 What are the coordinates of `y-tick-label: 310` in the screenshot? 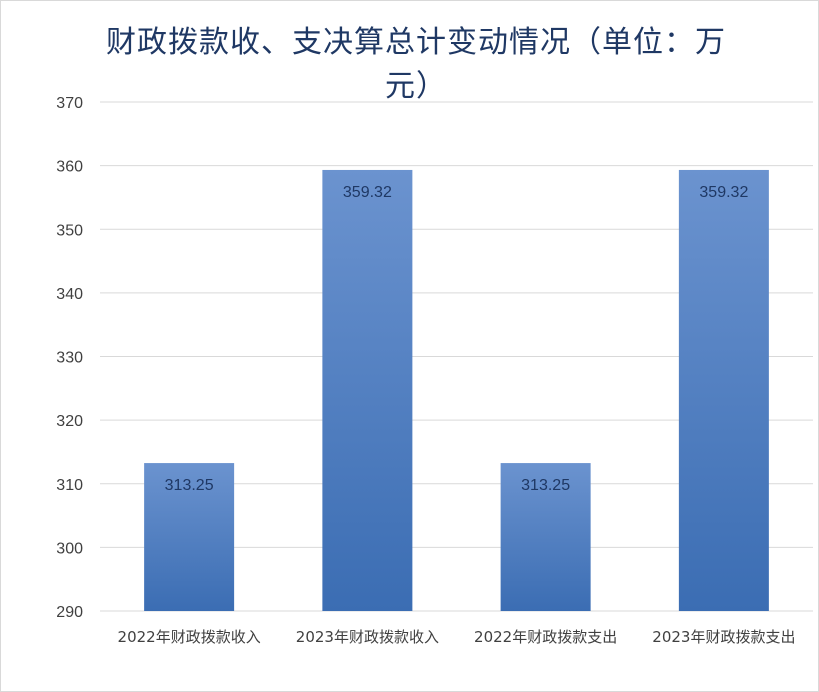 It's located at (69, 485).